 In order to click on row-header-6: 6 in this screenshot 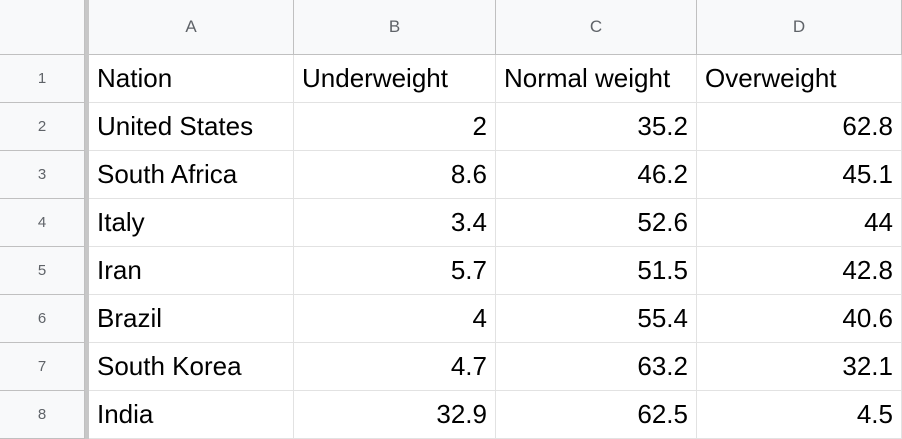, I will do `click(42, 319)`.